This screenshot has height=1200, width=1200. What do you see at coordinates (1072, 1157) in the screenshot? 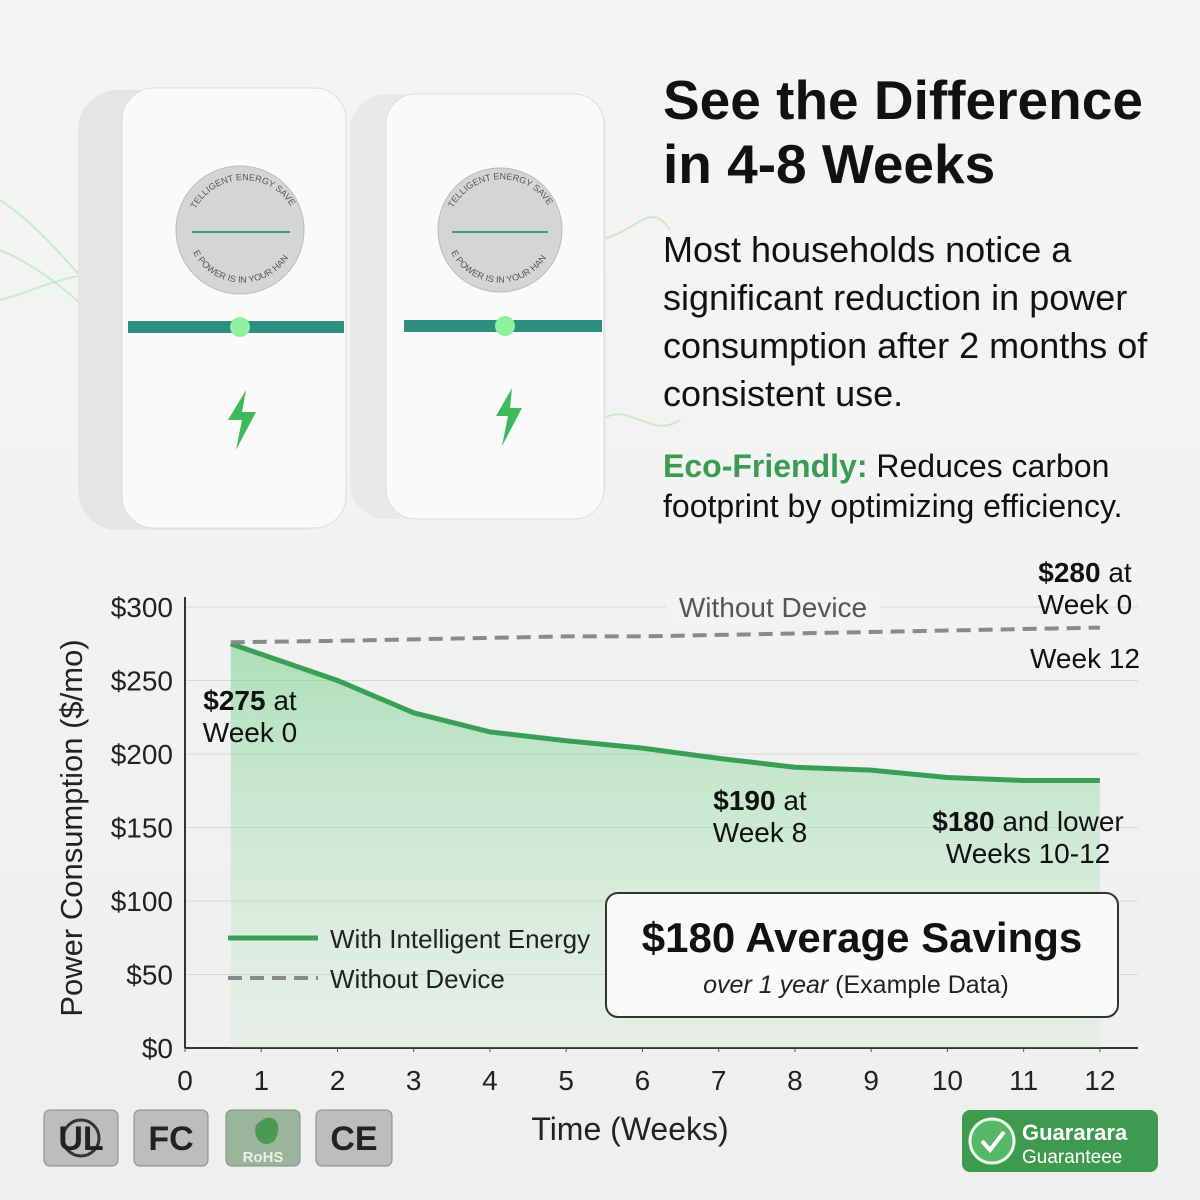
I see `guarantee-line2: Guaranteee` at bounding box center [1072, 1157].